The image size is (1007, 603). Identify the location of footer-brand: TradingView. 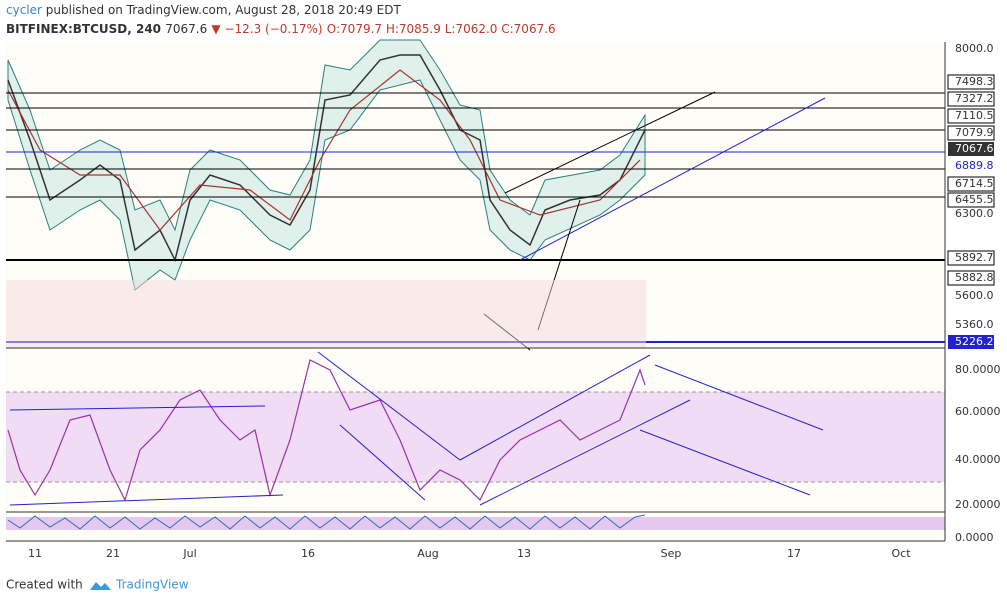
(152, 585).